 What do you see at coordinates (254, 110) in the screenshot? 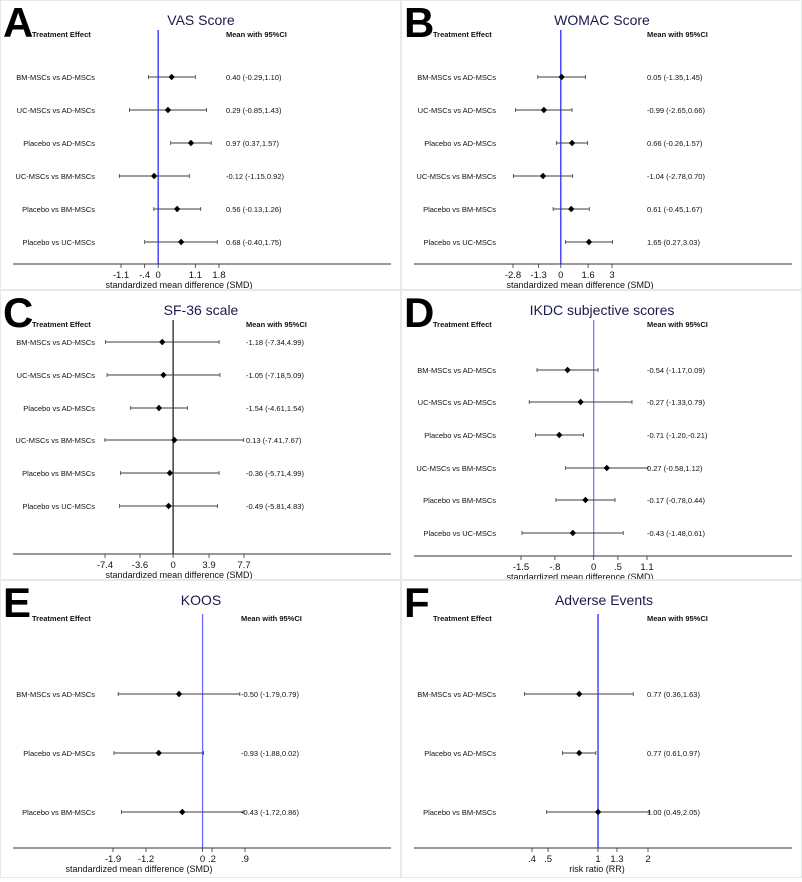
I see `estimate-text: 0.29 (-0.85,1.43)` at bounding box center [254, 110].